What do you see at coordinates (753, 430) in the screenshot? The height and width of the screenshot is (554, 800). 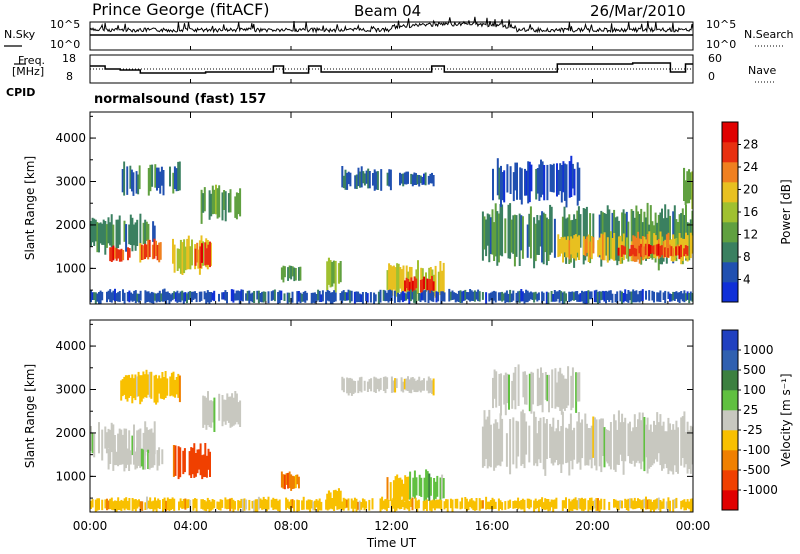 I see `velocity-cblabel-4: -25` at bounding box center [753, 430].